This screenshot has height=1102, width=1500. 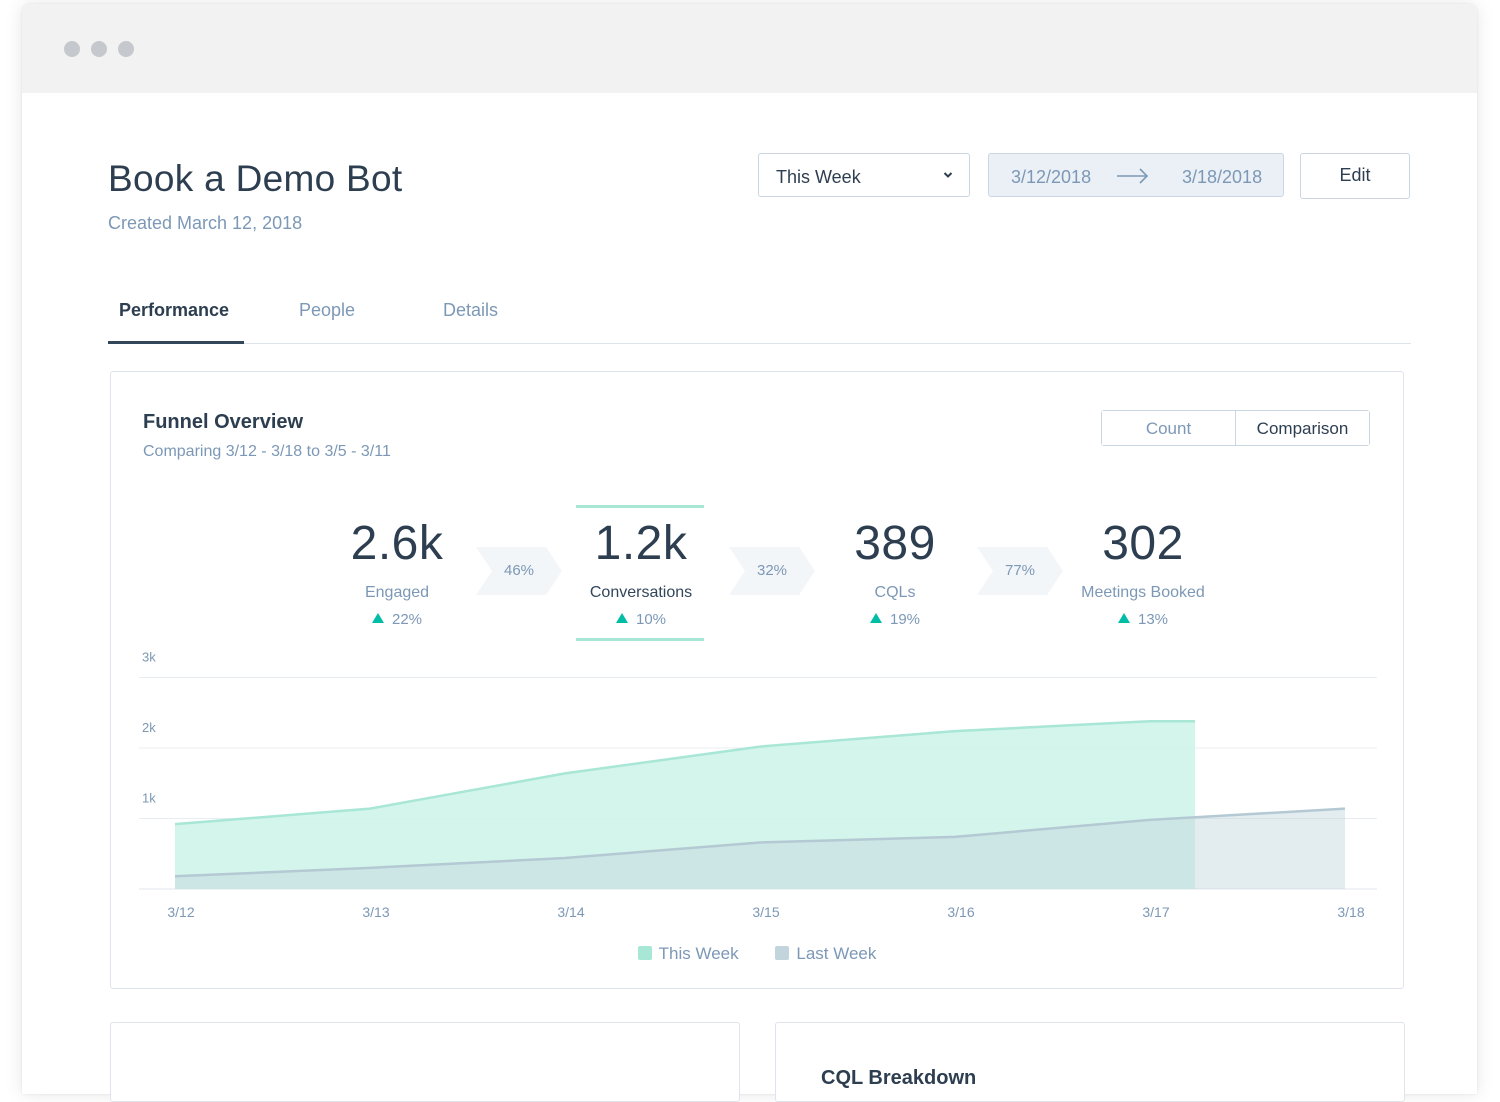 What do you see at coordinates (397, 572) in the screenshot?
I see `metric-engaged: 2.6k Engaged 22%` at bounding box center [397, 572].